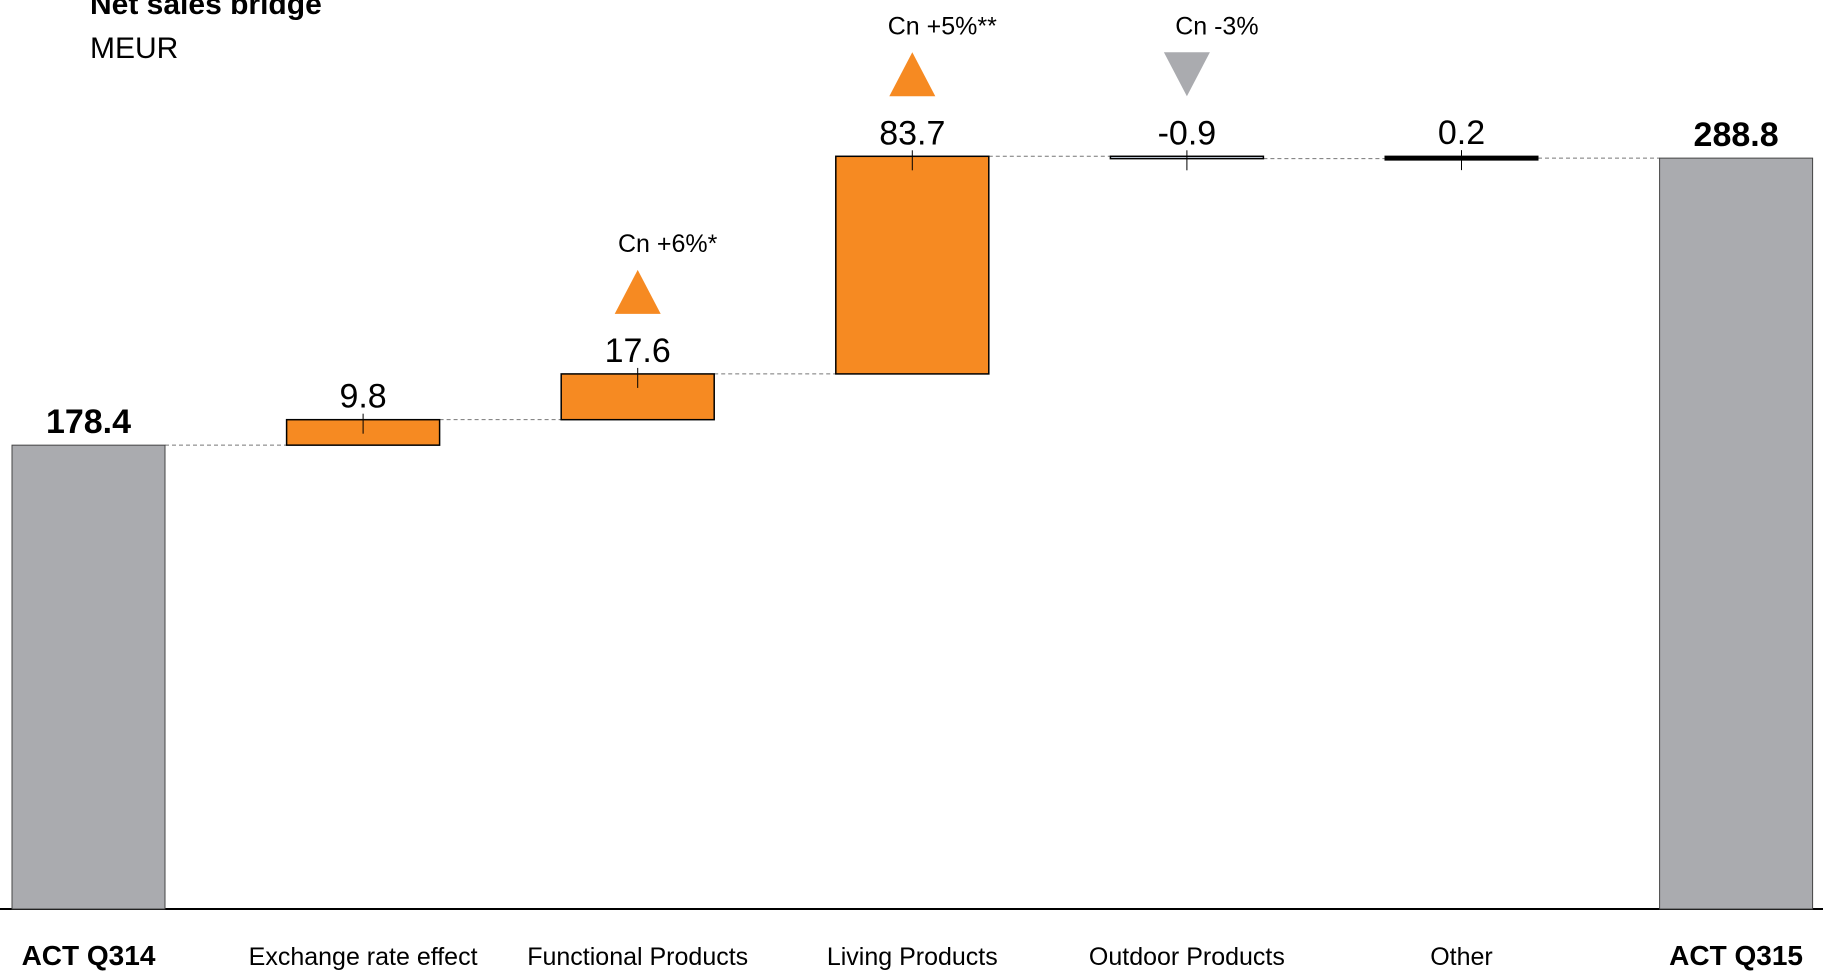 This screenshot has width=1823, height=973. I want to click on value-label: -0.9, so click(1187, 133).